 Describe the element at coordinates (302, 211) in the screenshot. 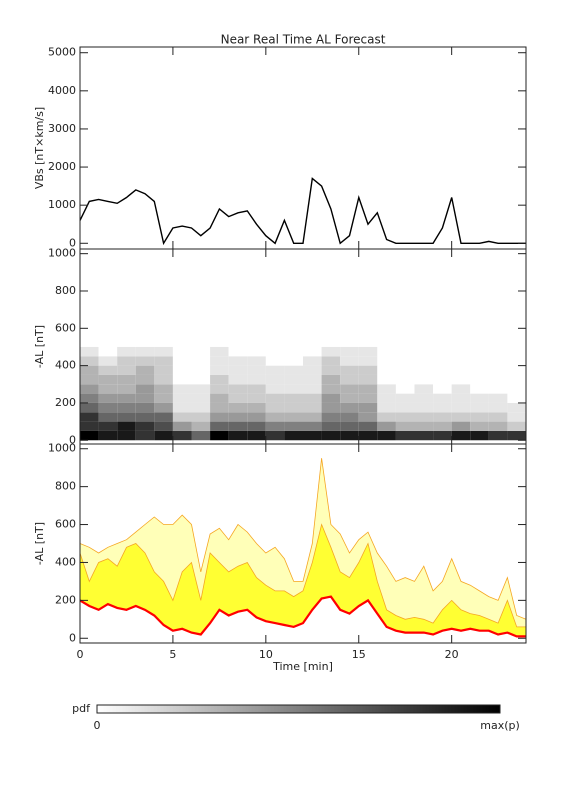

I see `line` at that location.